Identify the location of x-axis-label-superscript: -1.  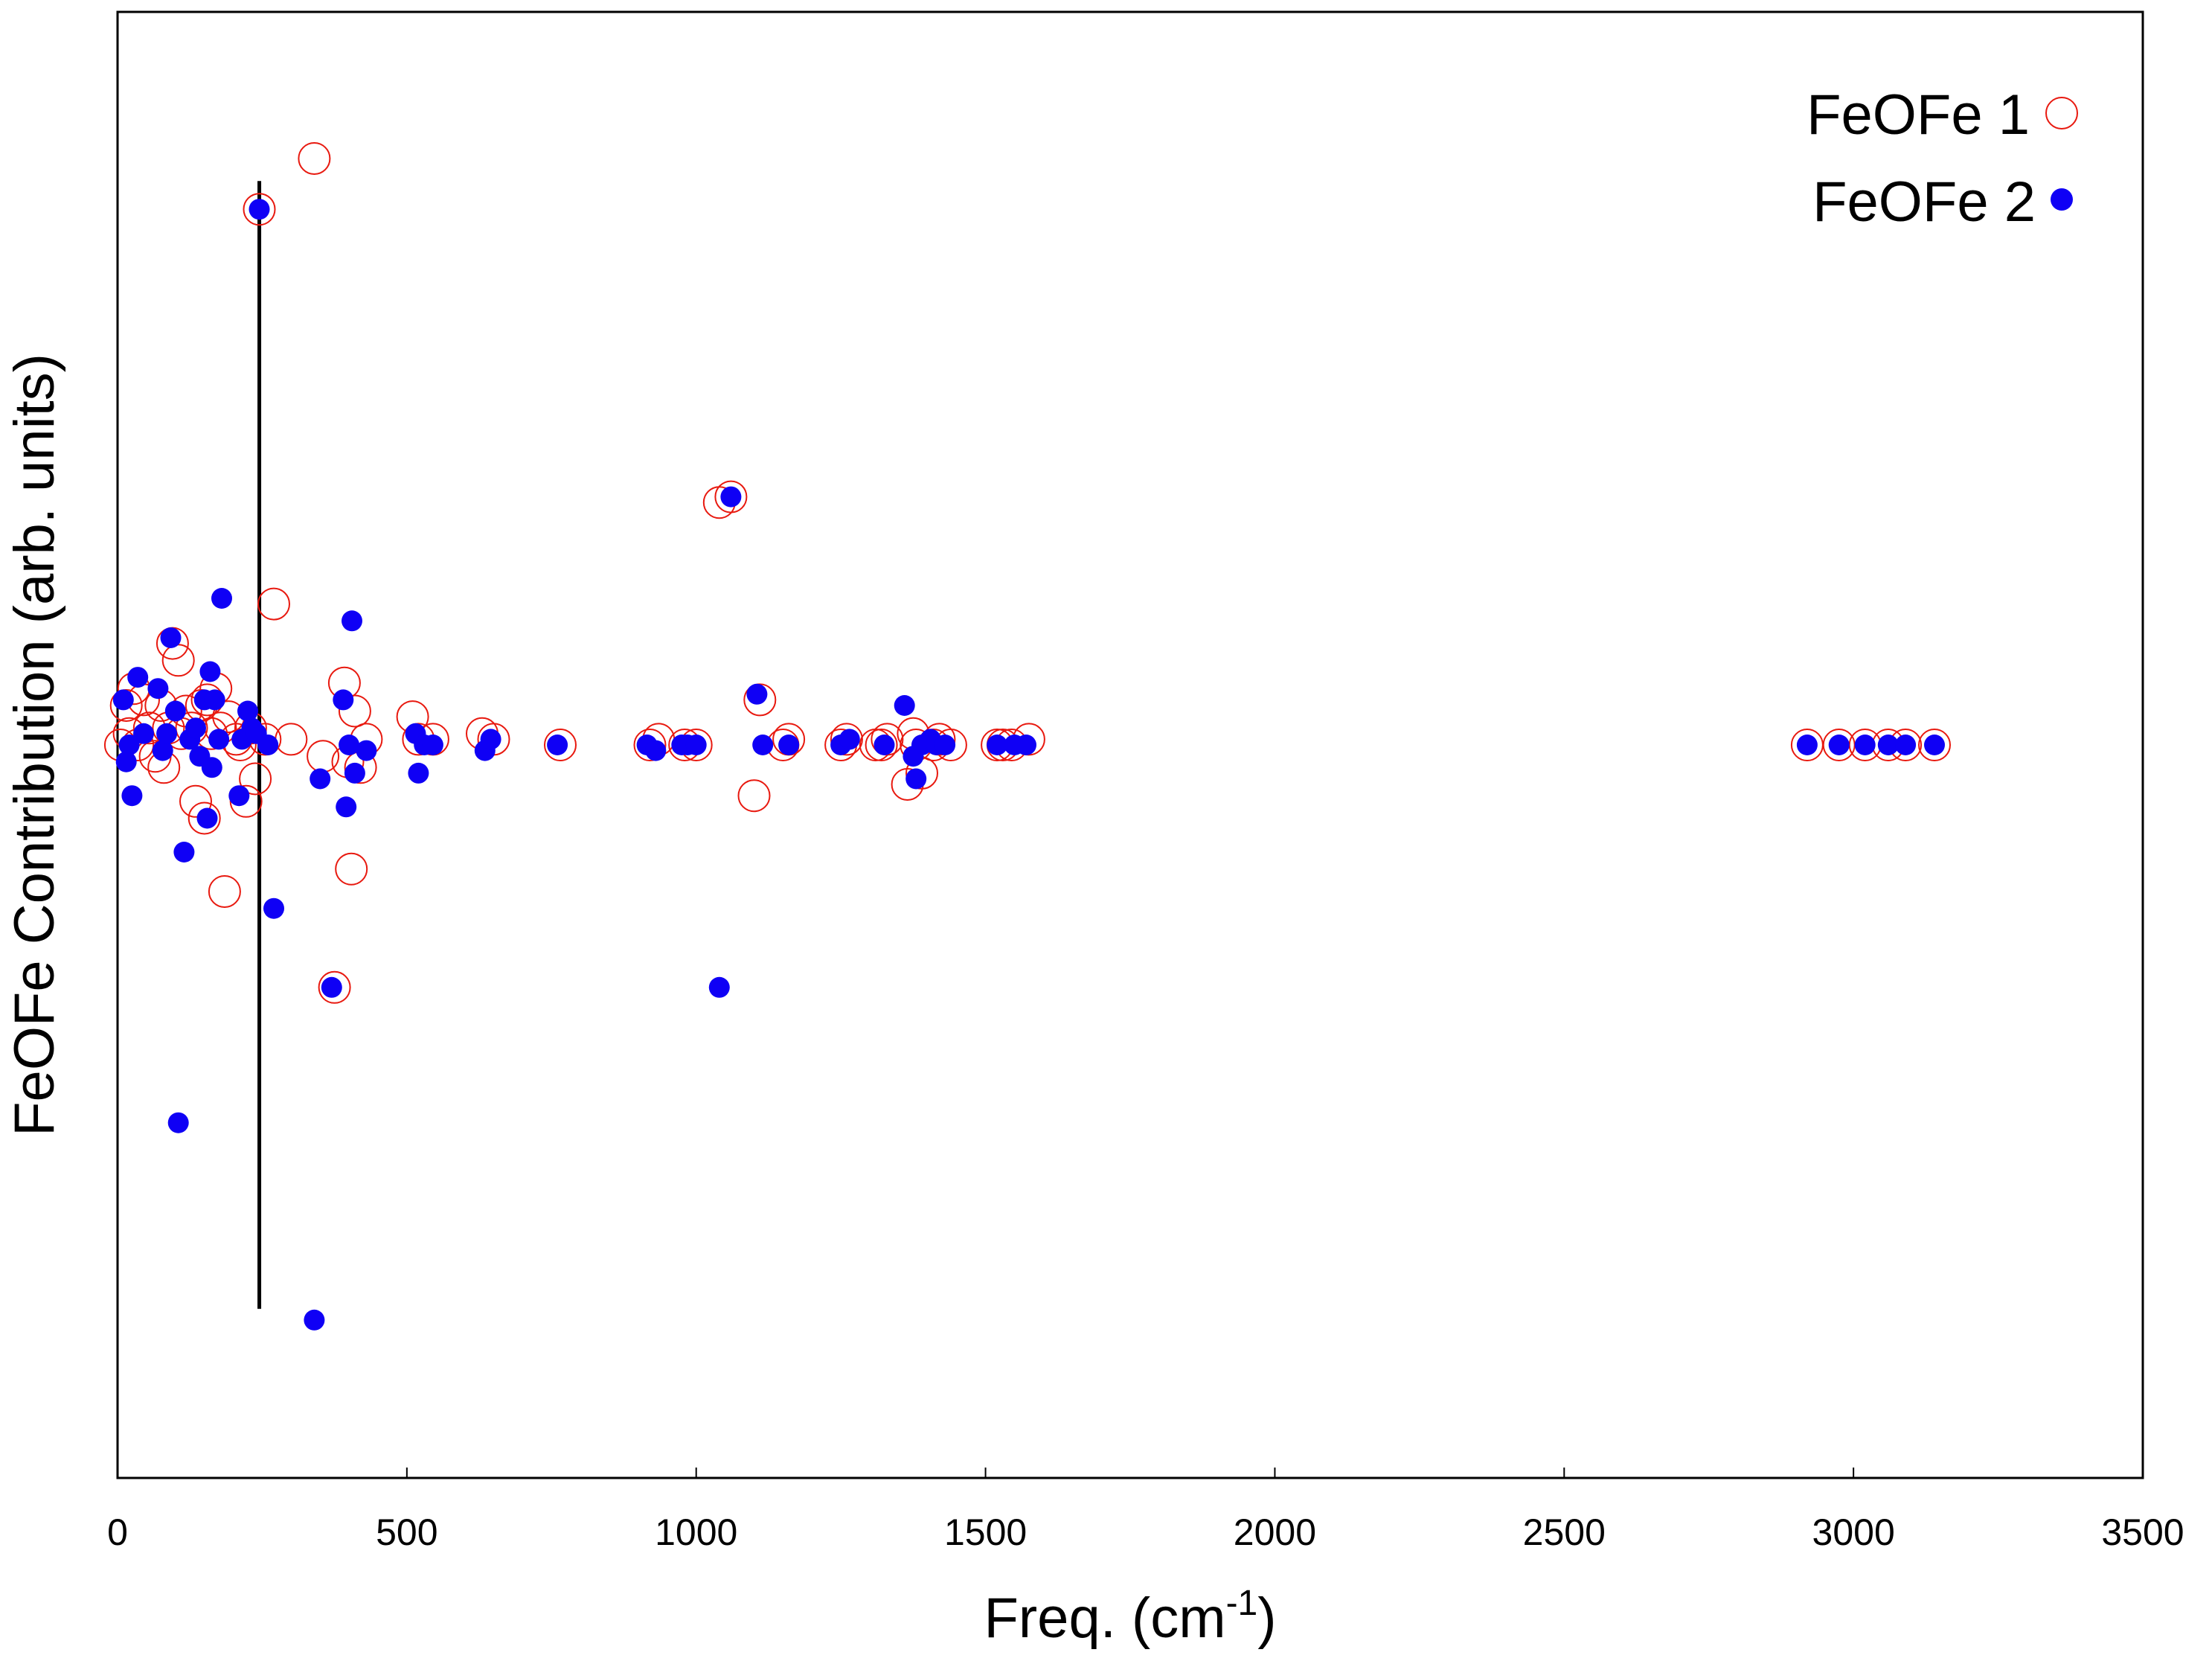
(1242, 1603).